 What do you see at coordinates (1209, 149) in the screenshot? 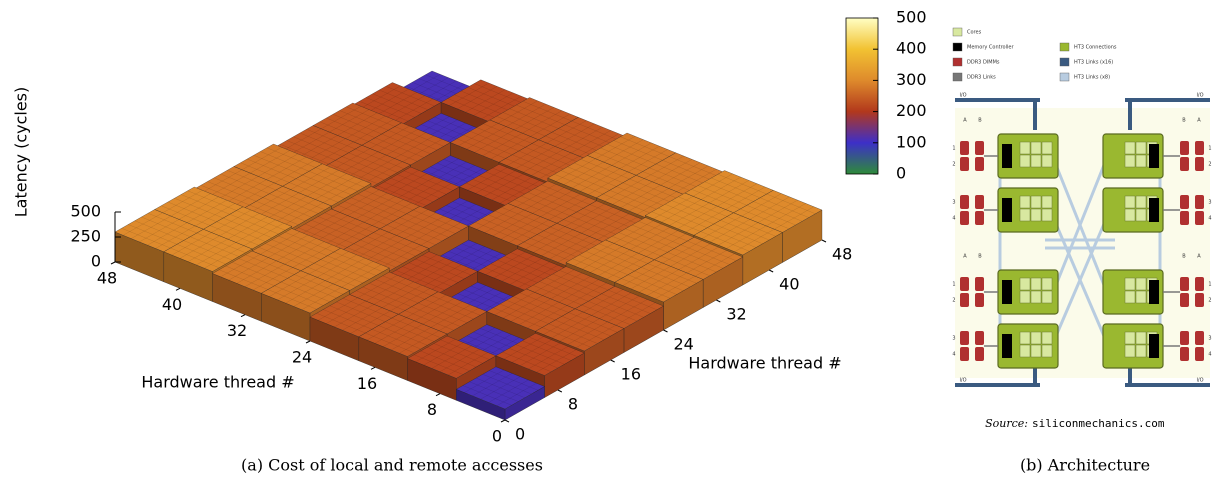
I see `row-label: 1` at bounding box center [1209, 149].